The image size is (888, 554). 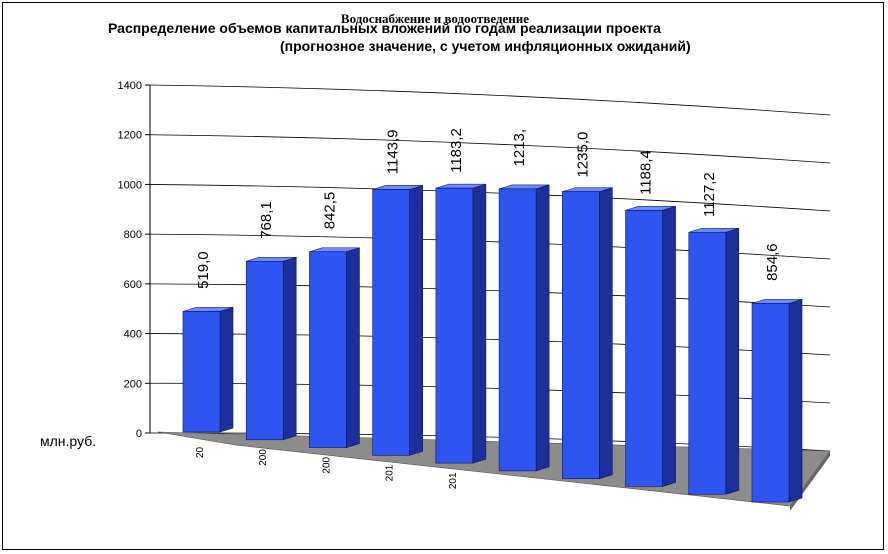 I want to click on data-label: 1143,9, so click(x=393, y=151).